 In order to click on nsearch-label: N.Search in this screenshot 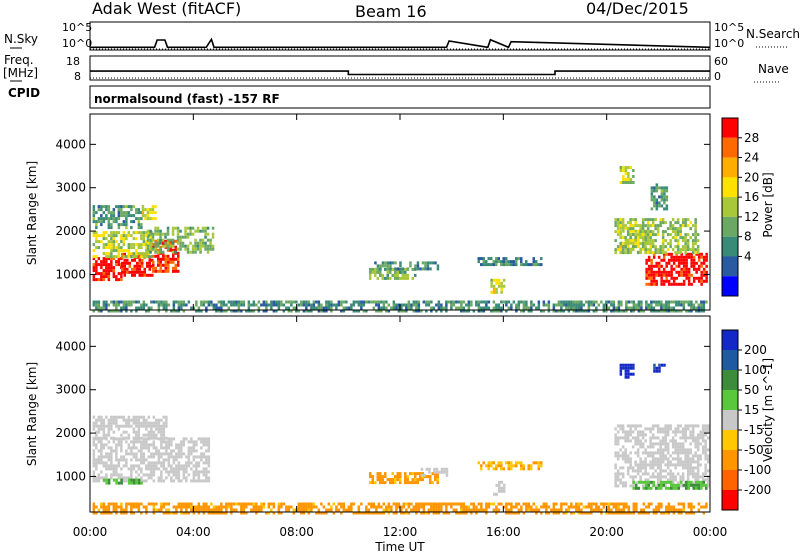, I will do `click(773, 34)`.